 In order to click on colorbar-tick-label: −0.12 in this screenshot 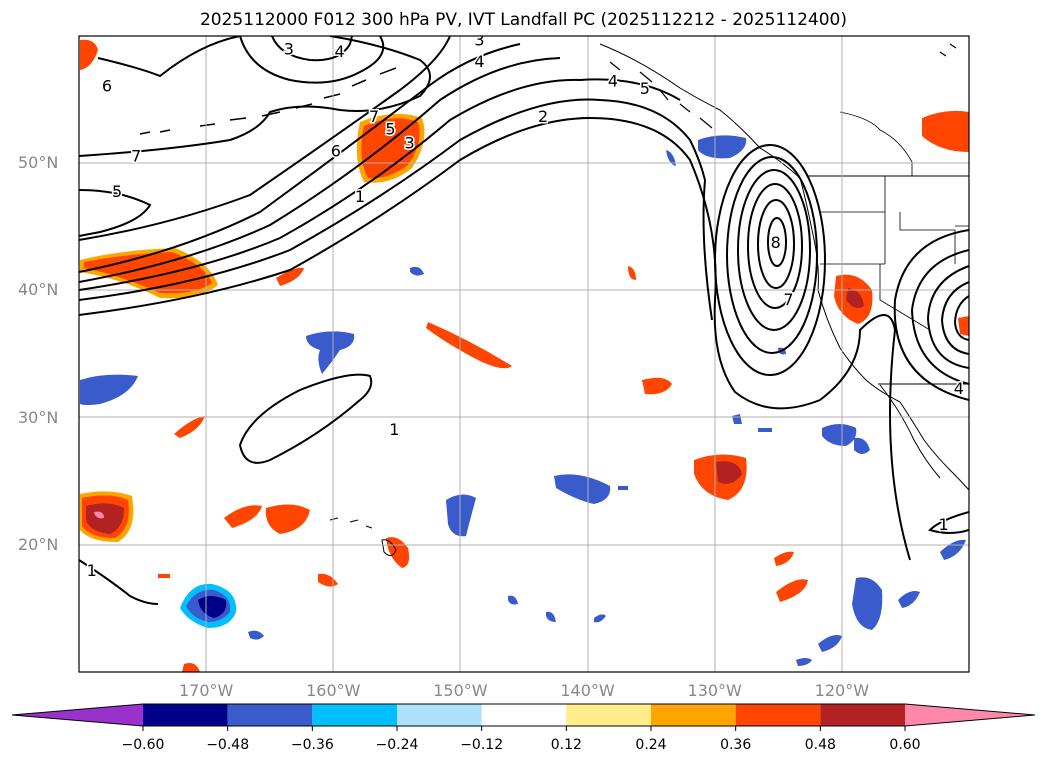, I will do `click(482, 745)`.